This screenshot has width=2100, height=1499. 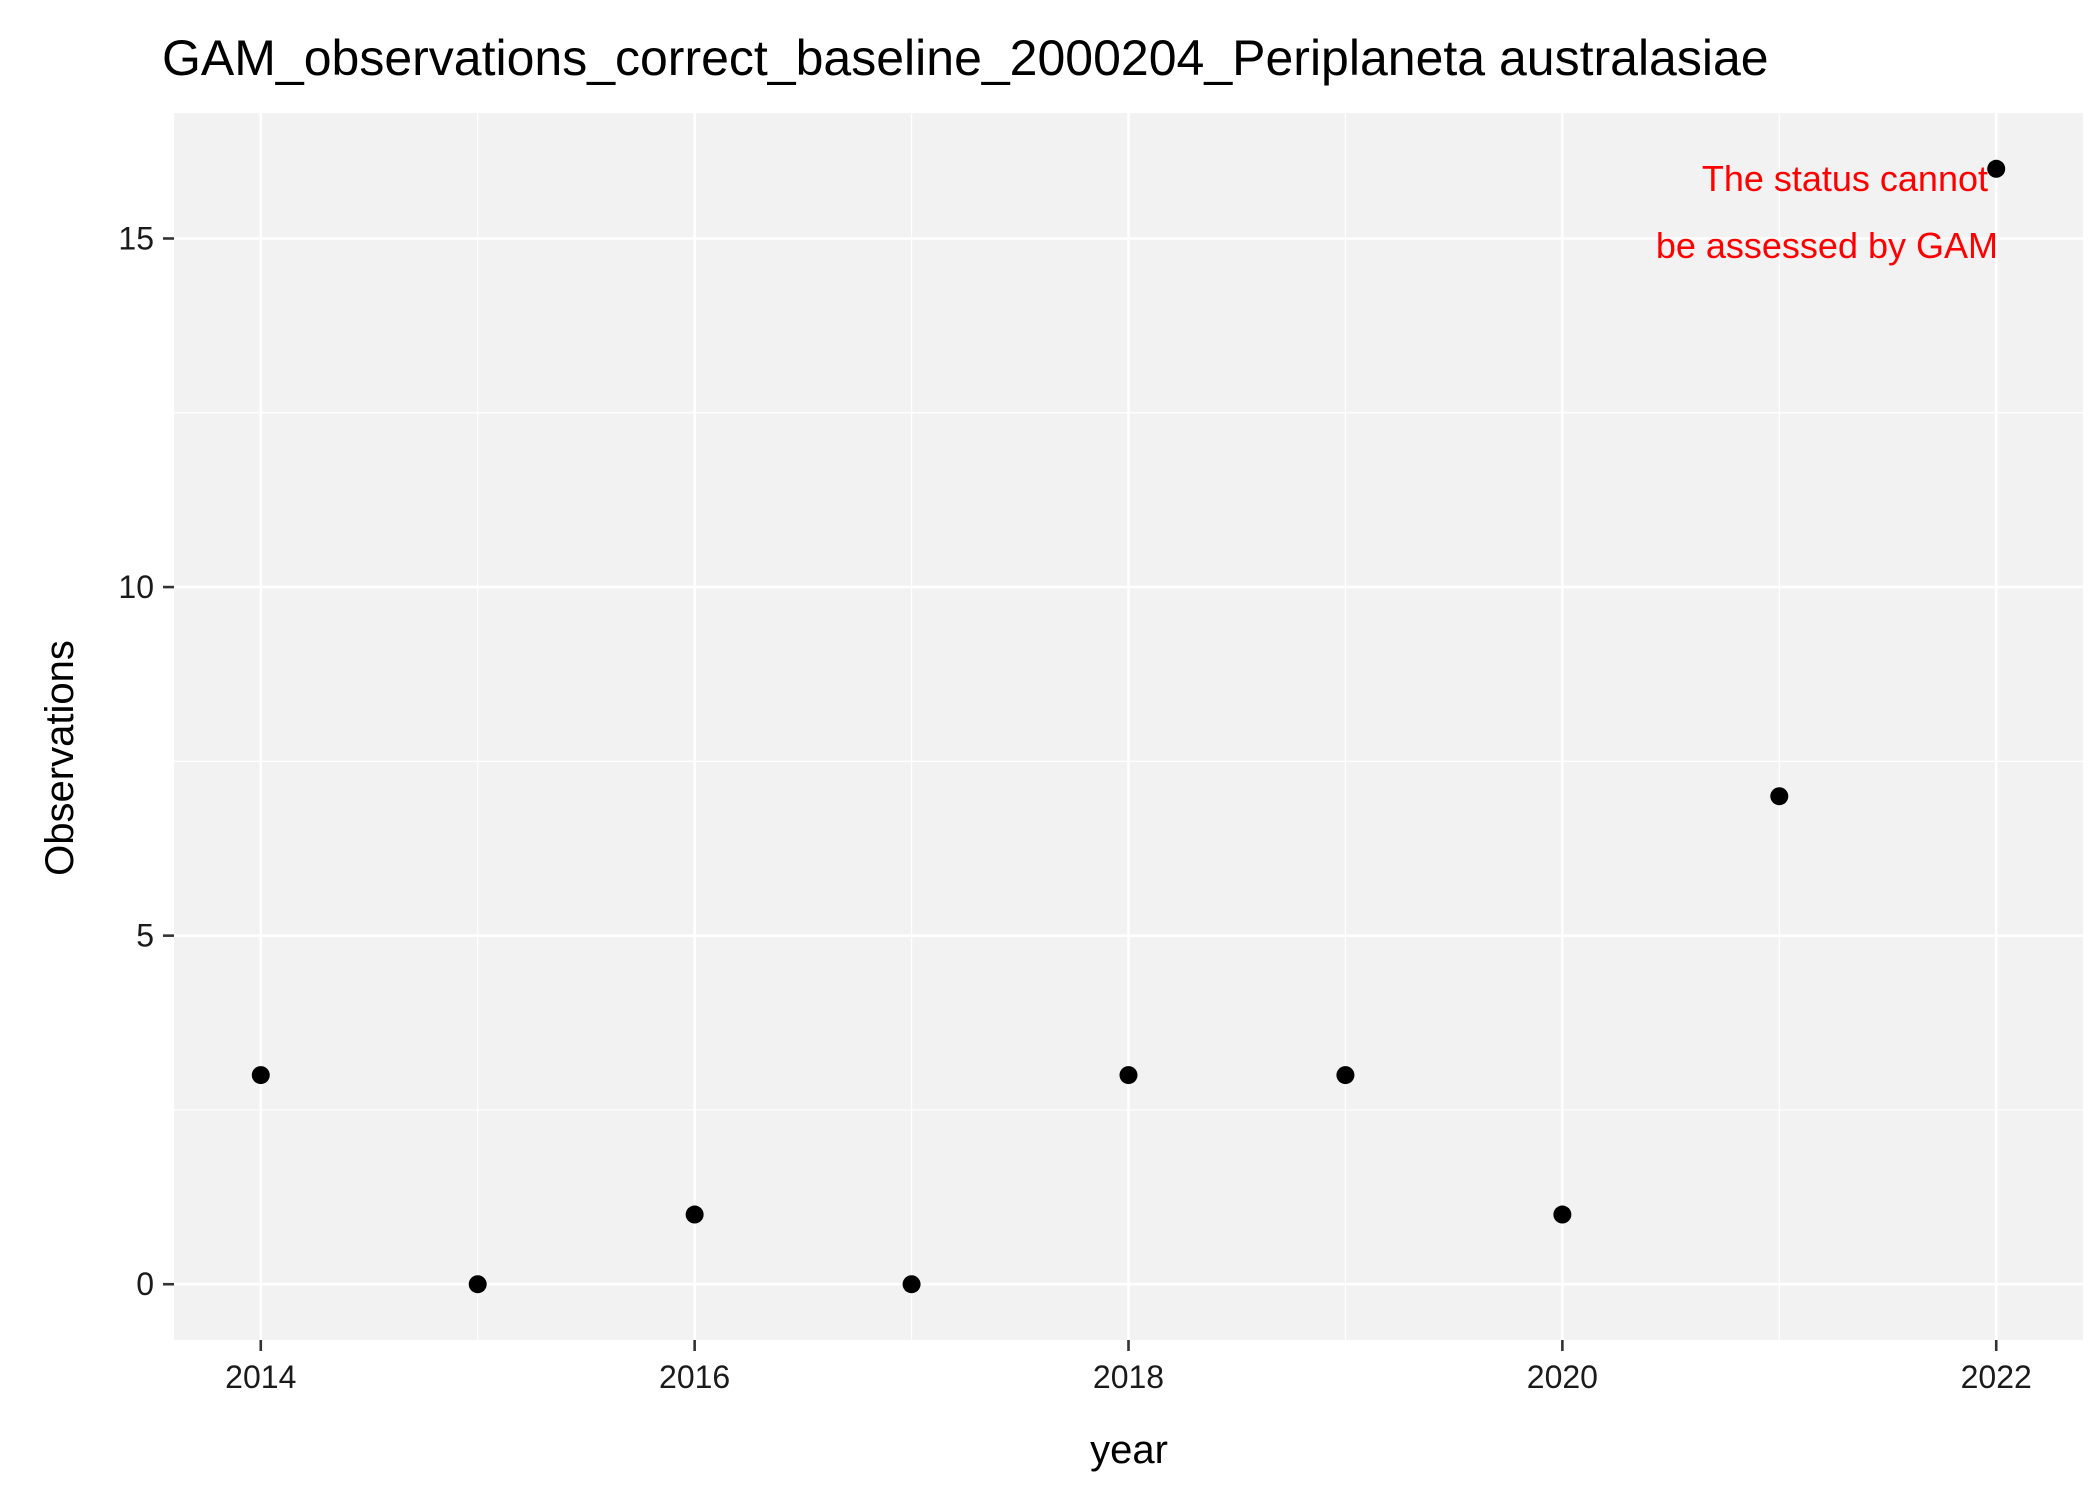 I want to click on annotation-line-2: be assessed by GAM, so click(x=1827, y=245).